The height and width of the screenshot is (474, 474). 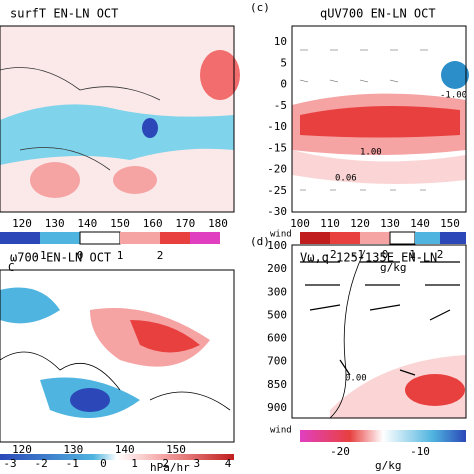 What do you see at coordinates (368, 258) in the screenshot?
I see `panel-title: Vω,q 125-135E EN-LN` at bounding box center [368, 258].